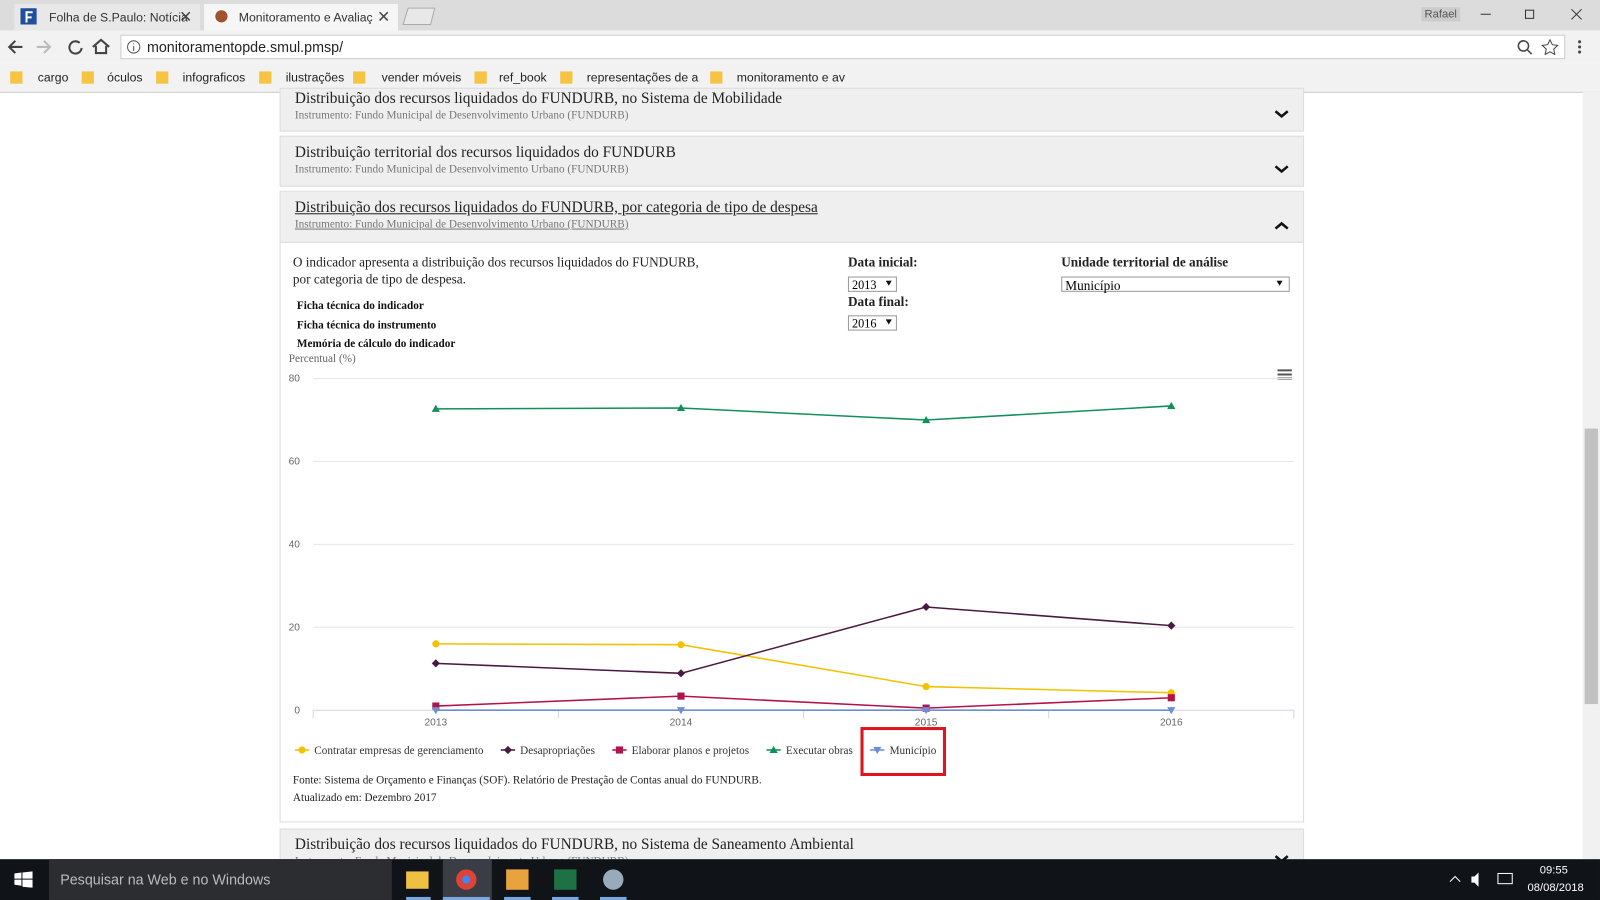 The height and width of the screenshot is (900, 1600). I want to click on y-tick-label: 80, so click(295, 379).